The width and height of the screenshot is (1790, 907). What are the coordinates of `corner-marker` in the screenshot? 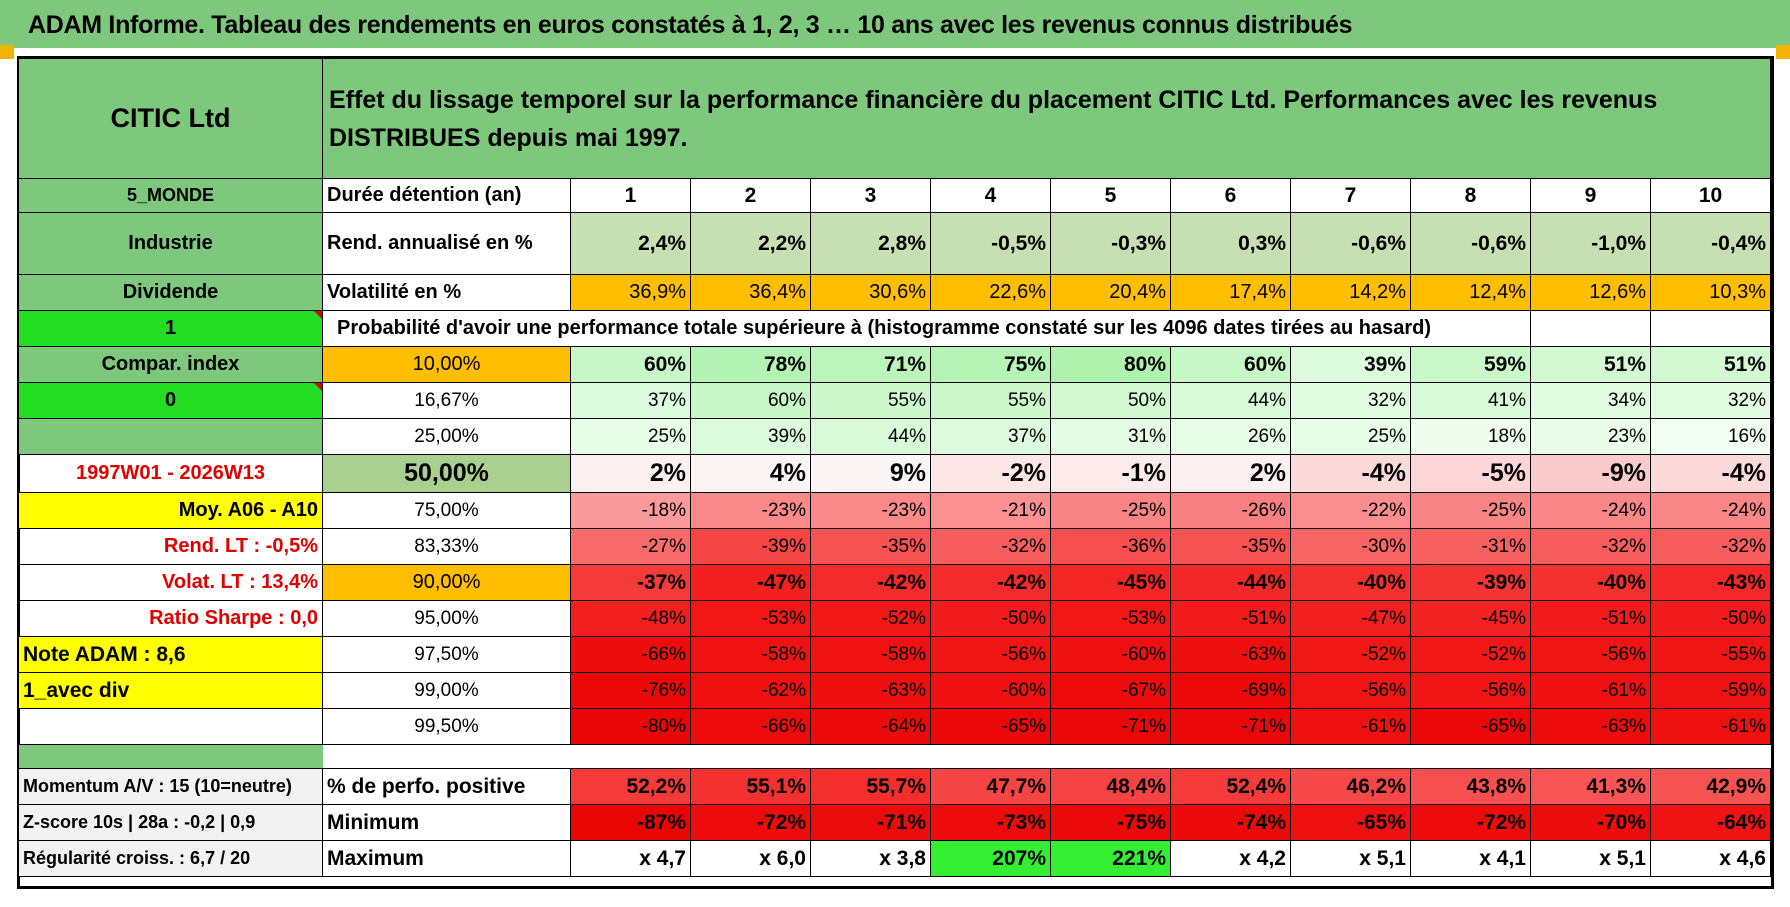 It's located at (1783, 52).